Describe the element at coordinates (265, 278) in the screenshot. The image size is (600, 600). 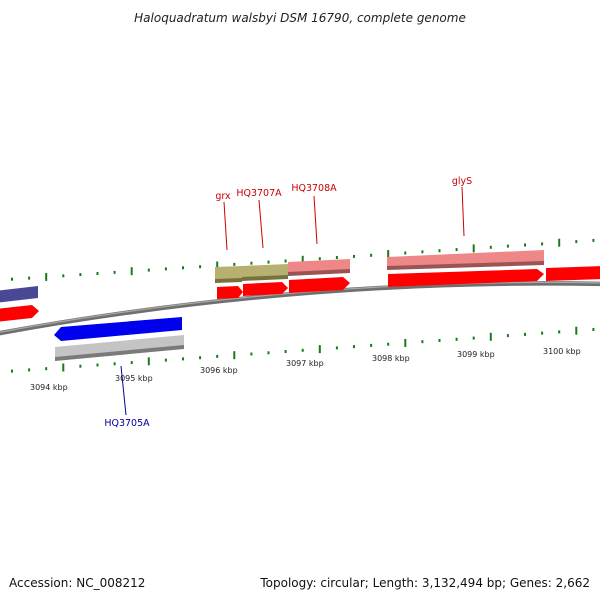
I see `feature-bar-HQ3707A-shadow` at that location.